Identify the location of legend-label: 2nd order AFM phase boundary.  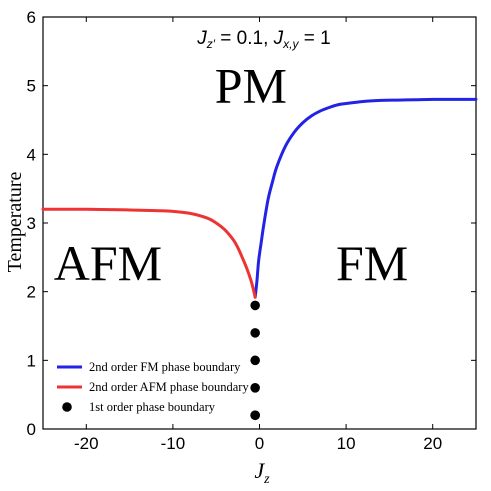
(169, 387).